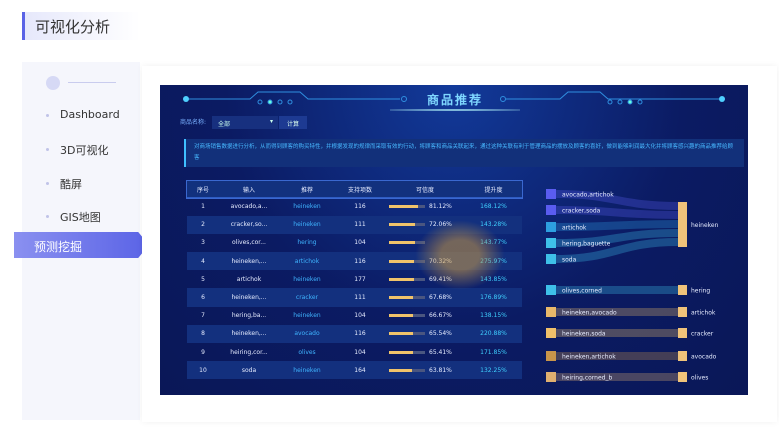 This screenshot has height=432, width=779. Describe the element at coordinates (307, 352) in the screenshot. I see `row-recommend: olives` at that location.